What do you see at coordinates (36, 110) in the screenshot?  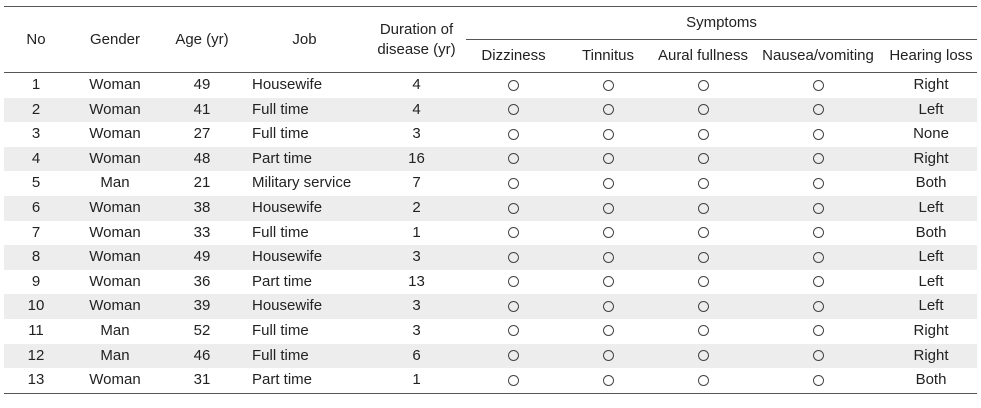 I see `cell-no: 2` at bounding box center [36, 110].